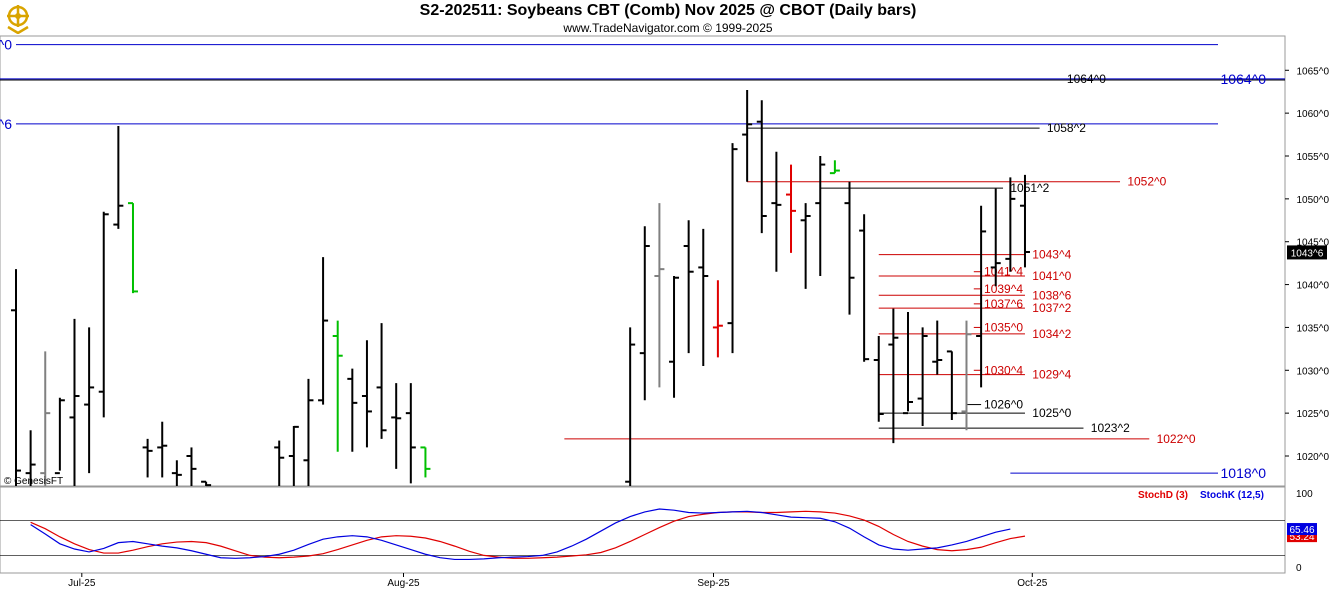  I want to click on last-price-label: 1043^6, so click(1307, 253).